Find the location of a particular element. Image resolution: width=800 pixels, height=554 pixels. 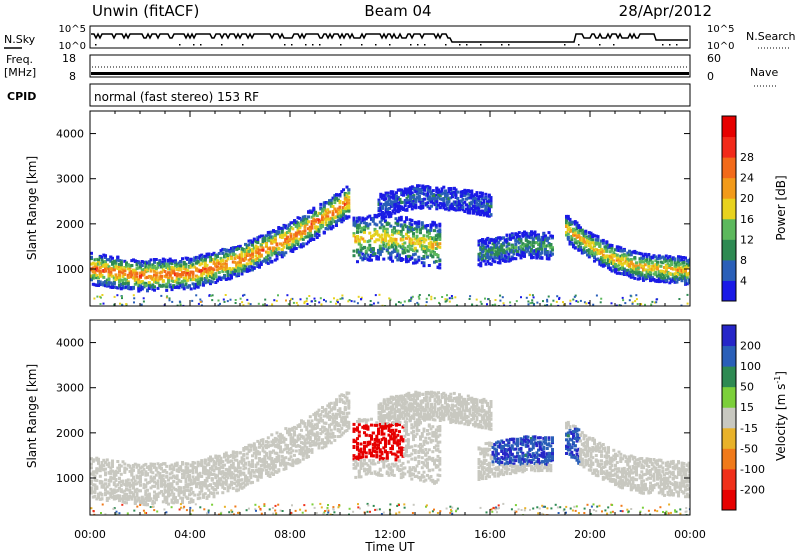

freq-unit: [MHz] is located at coordinates (20, 72).